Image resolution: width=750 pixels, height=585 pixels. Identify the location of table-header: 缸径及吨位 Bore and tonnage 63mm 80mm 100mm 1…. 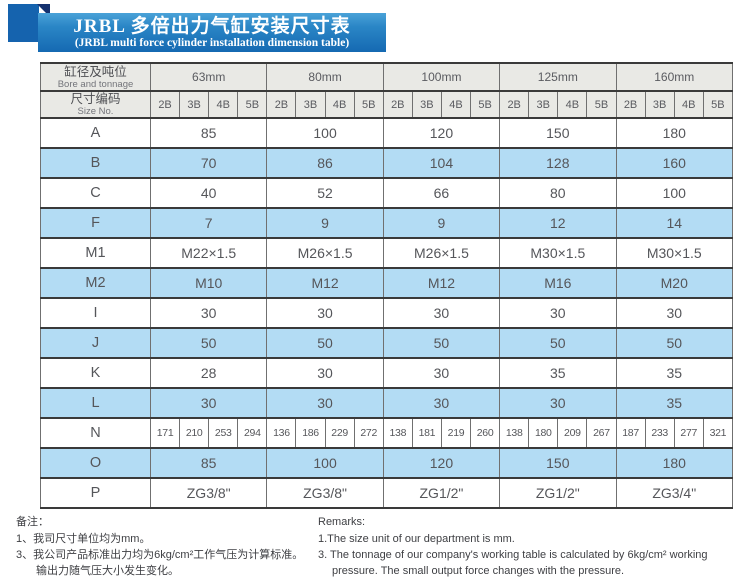
(387, 90).